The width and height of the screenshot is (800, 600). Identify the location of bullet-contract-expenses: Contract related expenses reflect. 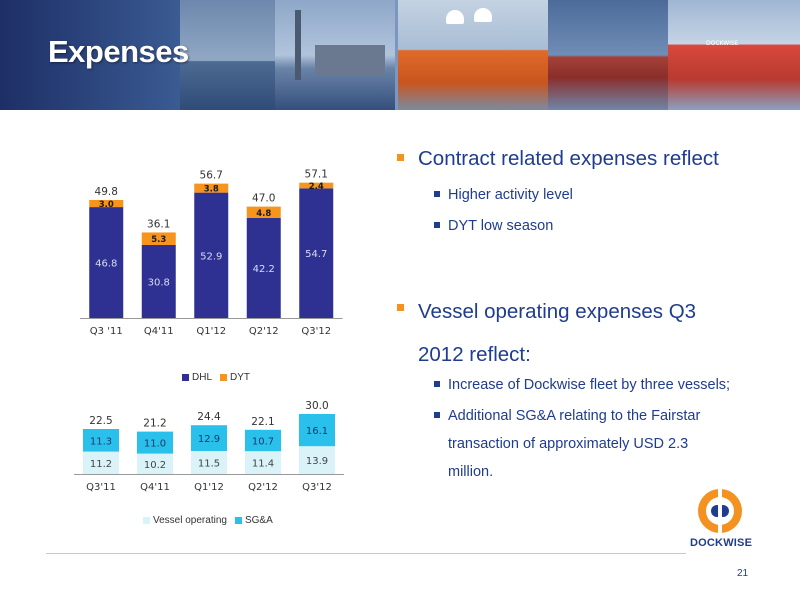
(587, 159).